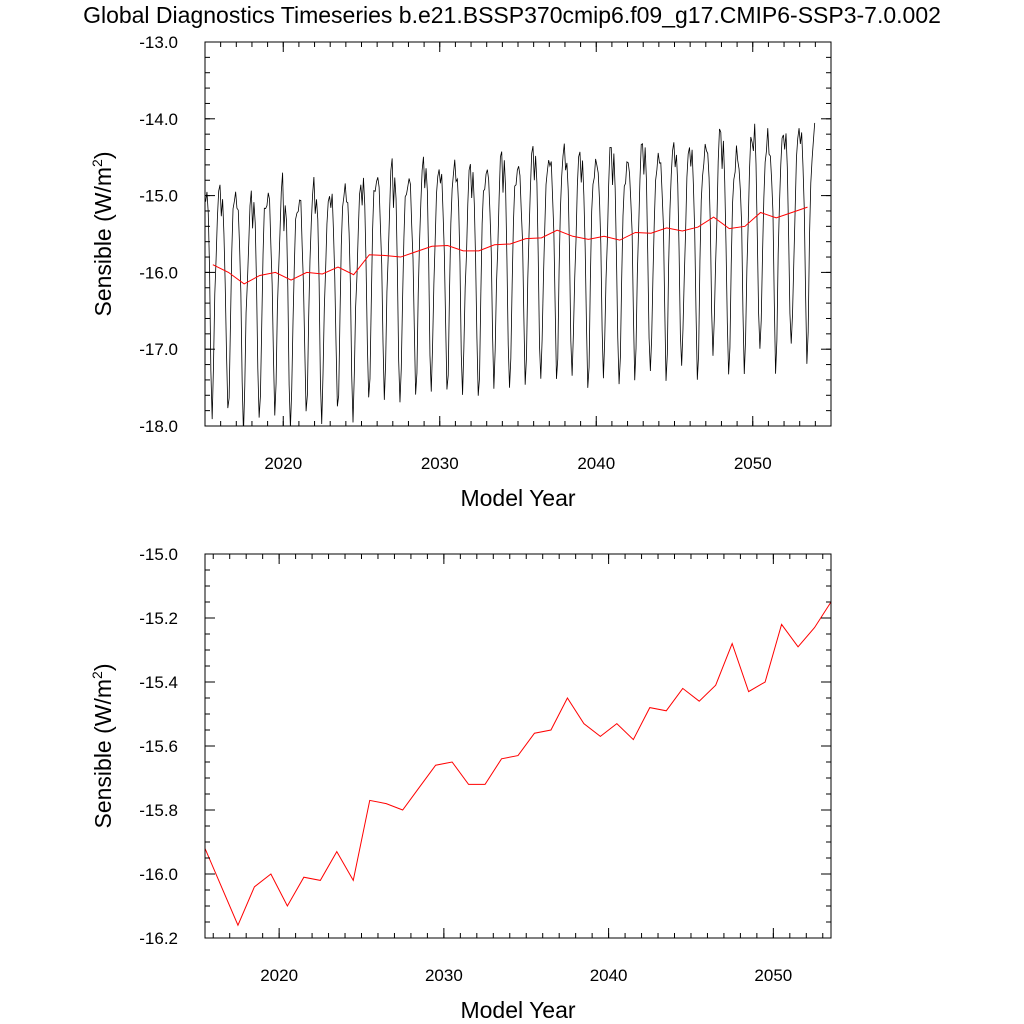 The image size is (1024, 1024). I want to click on y-tick-label: -15.8, so click(158, 810).